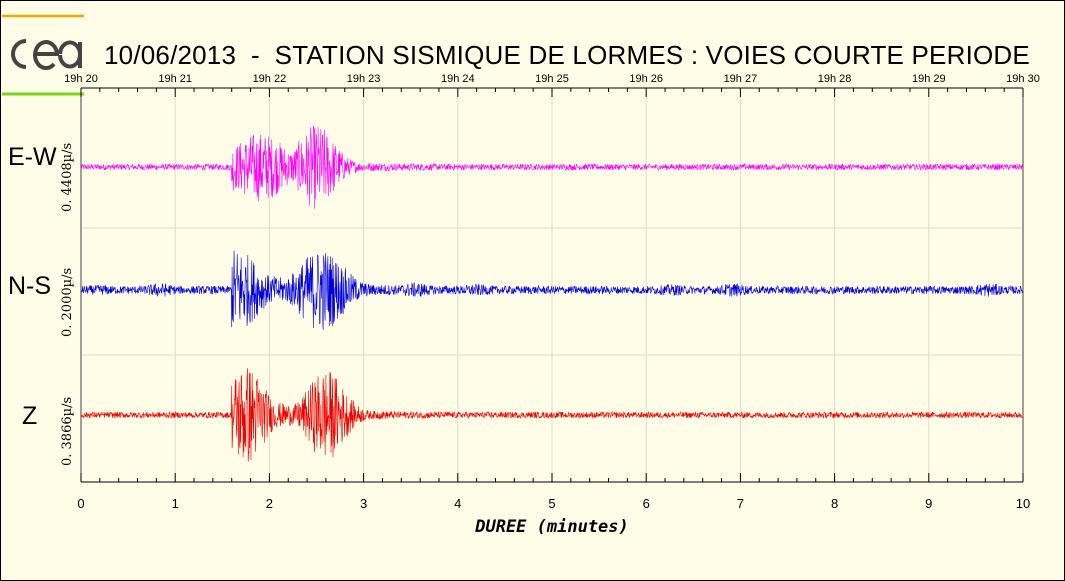  Describe the element at coordinates (1023, 79) in the screenshot. I see `top-tick-label: 19h 30` at that location.